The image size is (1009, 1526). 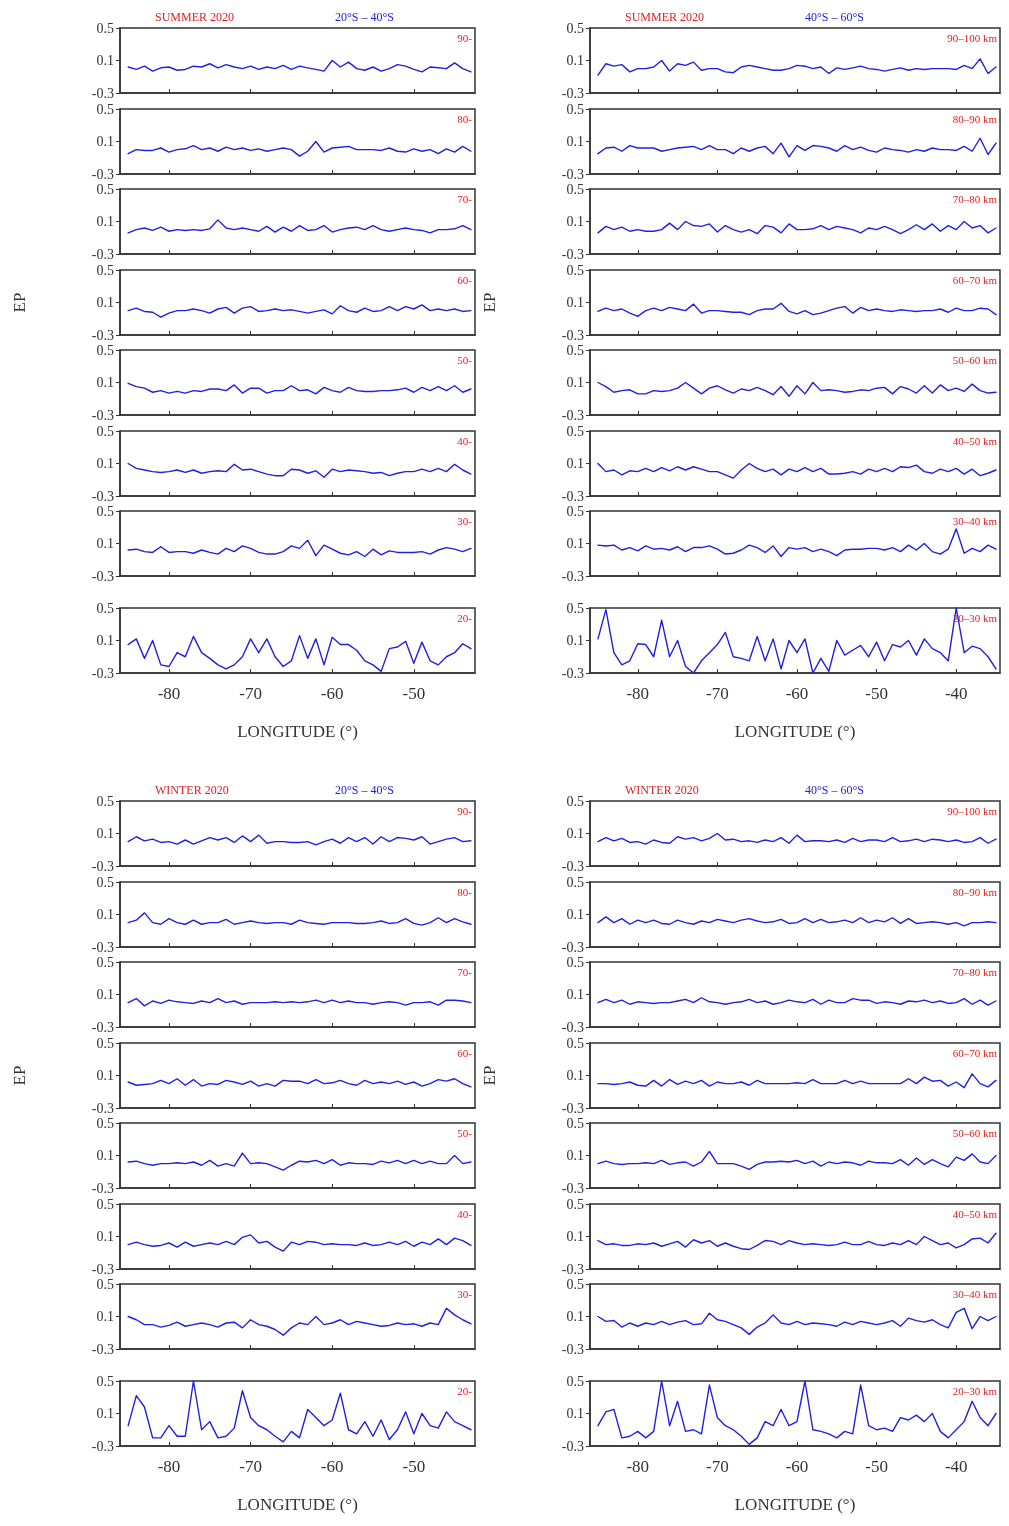 What do you see at coordinates (364, 790) in the screenshot?
I see `chart-subtitle: 20°S – 40°S` at bounding box center [364, 790].